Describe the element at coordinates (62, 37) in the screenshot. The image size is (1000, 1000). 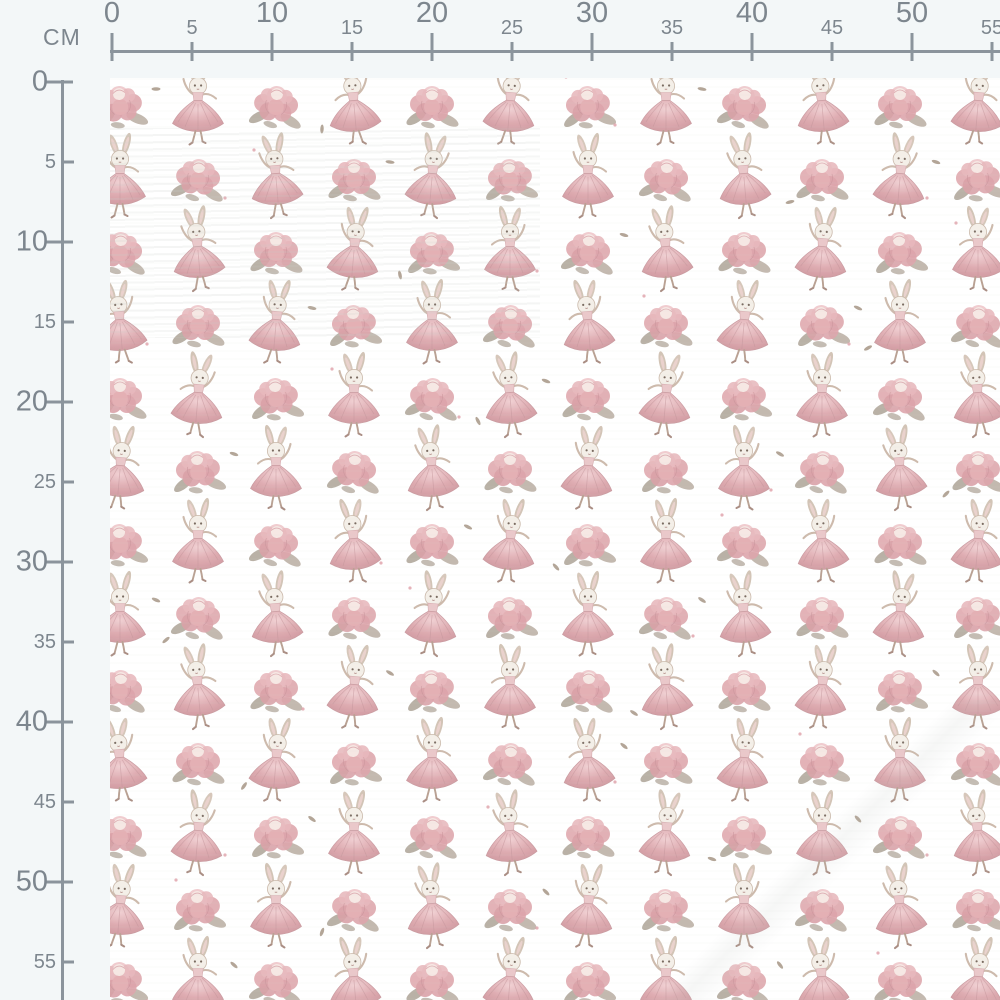
I see `ruler-unit-label: CM` at that location.